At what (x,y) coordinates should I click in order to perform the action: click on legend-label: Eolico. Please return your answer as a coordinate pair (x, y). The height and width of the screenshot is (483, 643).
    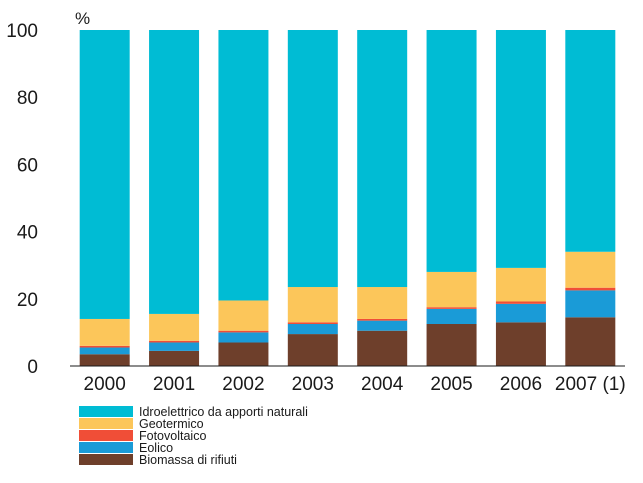
    Looking at the image, I should click on (156, 448).